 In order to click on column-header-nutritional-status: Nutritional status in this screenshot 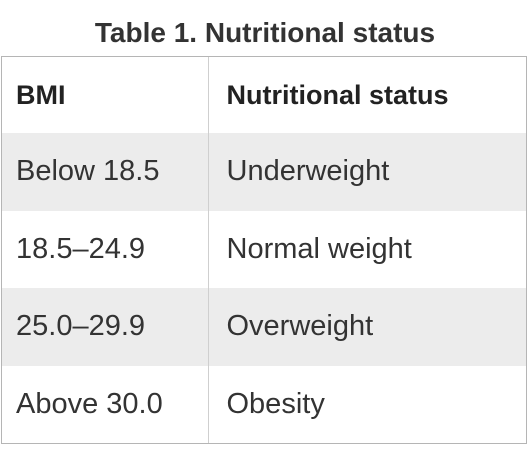, I will do `click(337, 94)`.